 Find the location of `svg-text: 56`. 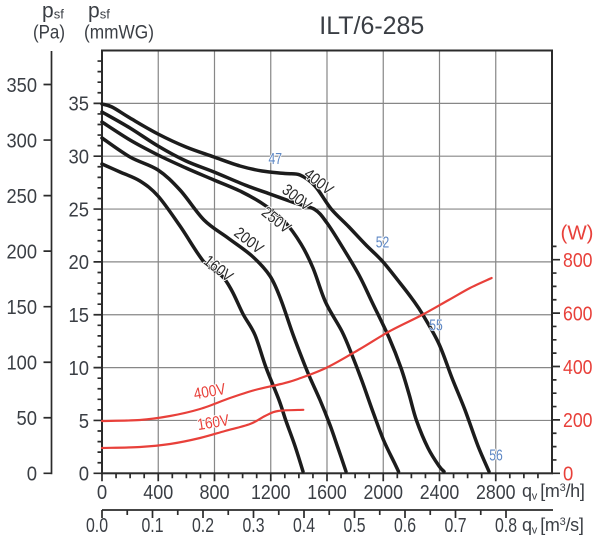

svg-text: 56 is located at coordinates (496, 456).